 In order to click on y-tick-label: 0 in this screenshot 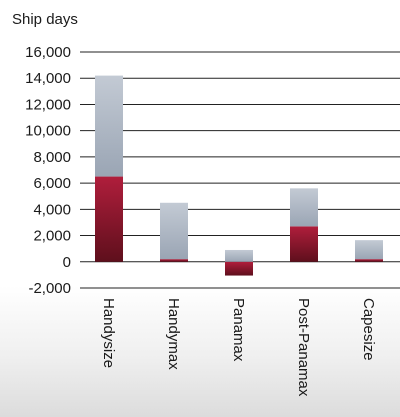, I will do `click(67, 262)`.